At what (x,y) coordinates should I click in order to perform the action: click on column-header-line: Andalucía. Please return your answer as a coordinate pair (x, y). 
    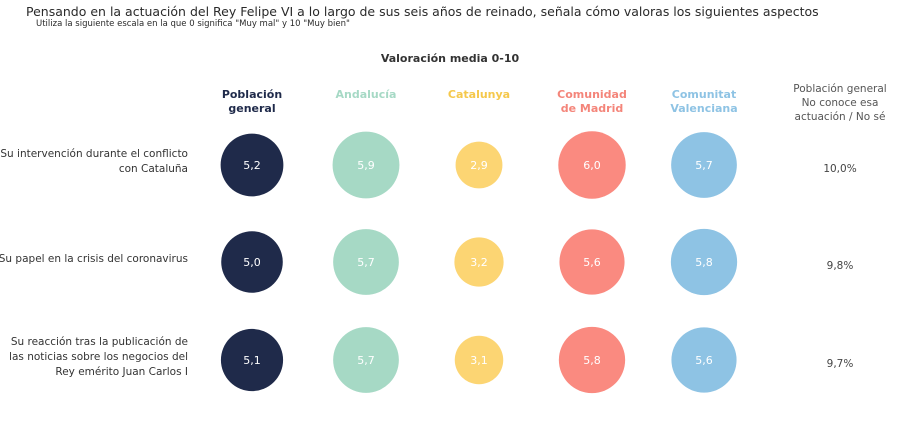
    Looking at the image, I should click on (366, 94).